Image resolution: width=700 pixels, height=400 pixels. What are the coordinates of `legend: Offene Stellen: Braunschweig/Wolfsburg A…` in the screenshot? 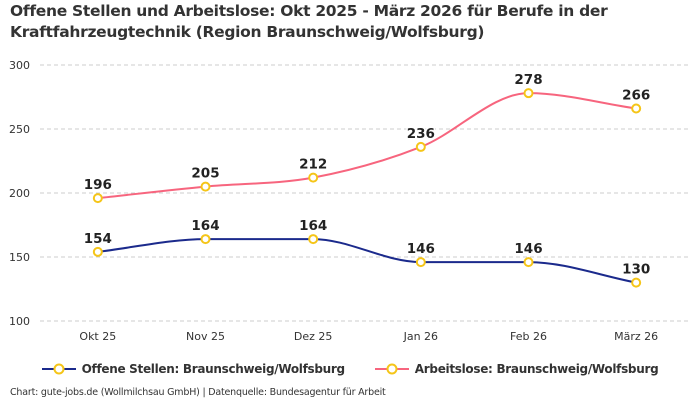 It's located at (350, 369).